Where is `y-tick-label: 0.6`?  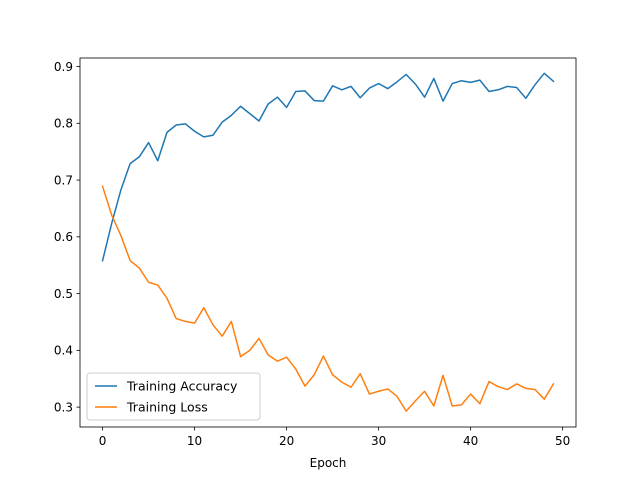 y-tick-label: 0.6 is located at coordinates (63, 237).